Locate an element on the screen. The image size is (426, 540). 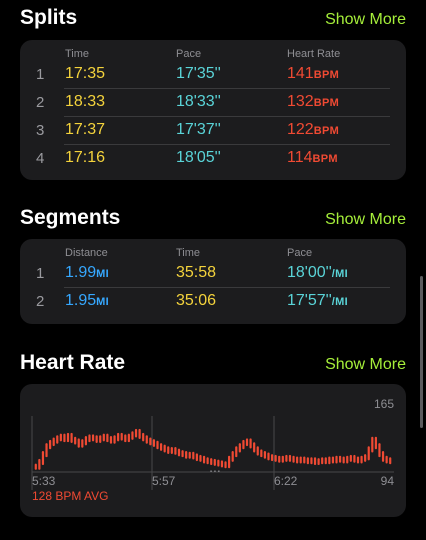
splits-title: Splits is located at coordinates (49, 17).